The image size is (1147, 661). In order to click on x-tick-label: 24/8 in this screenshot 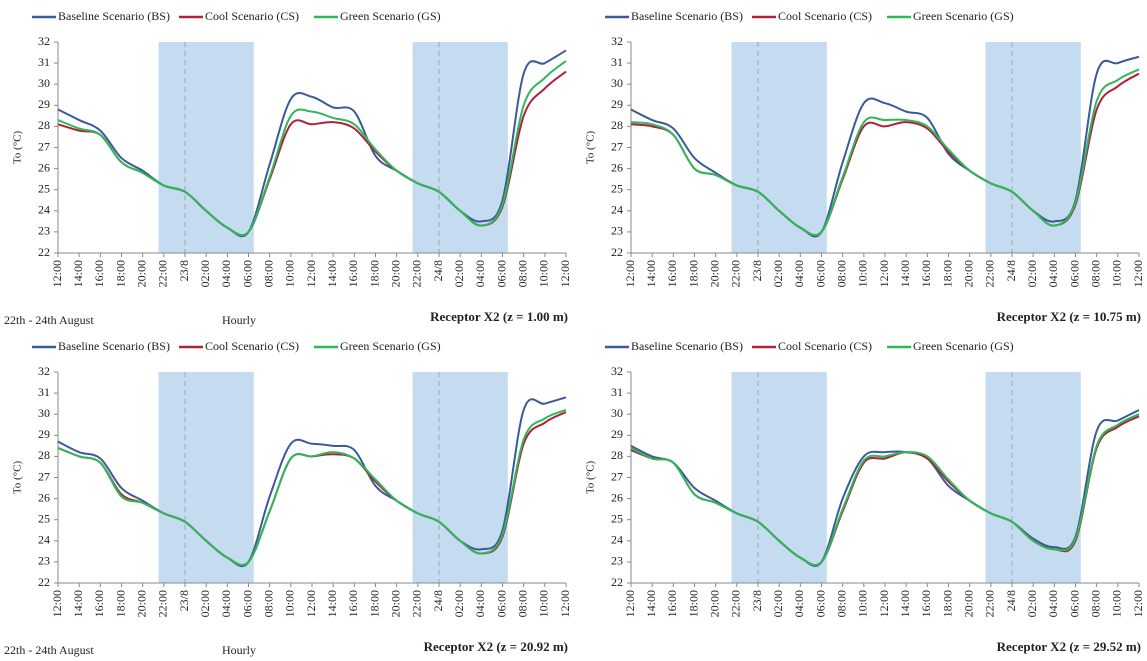, I will do `click(1011, 270)`.